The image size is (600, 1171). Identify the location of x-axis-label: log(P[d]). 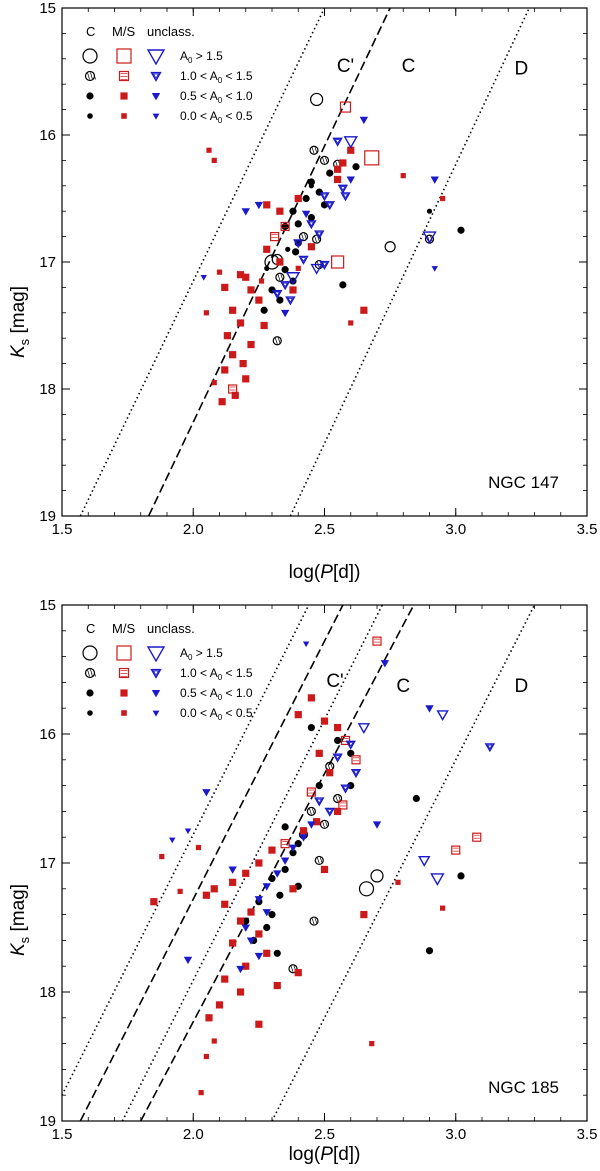
(325, 1154).